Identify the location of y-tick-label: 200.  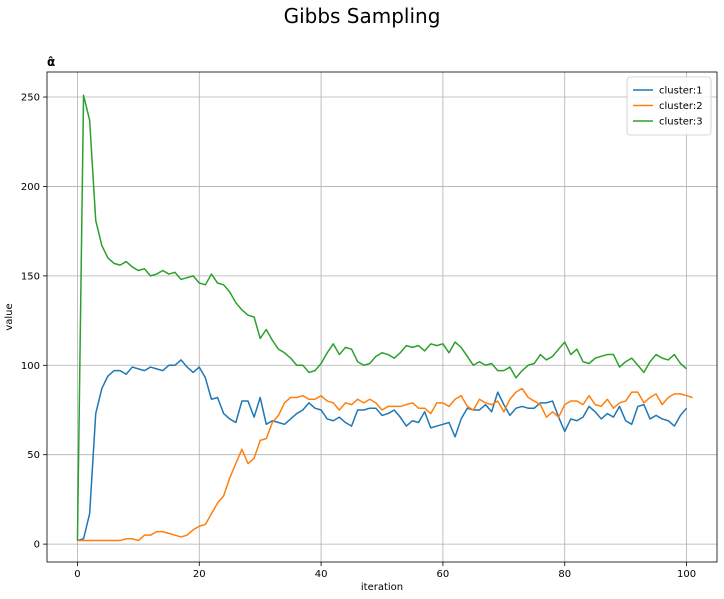
(30, 187).